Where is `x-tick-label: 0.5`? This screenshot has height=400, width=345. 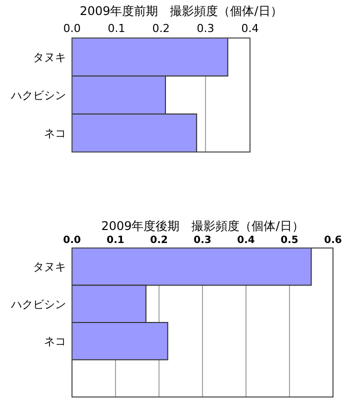 x-tick-label: 0.5 is located at coordinates (289, 240).